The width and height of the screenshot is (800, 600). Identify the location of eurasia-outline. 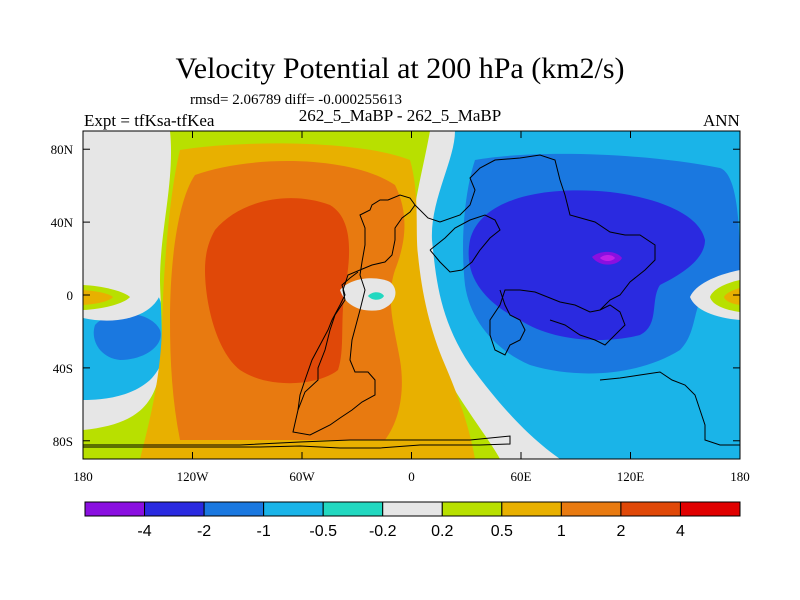
(535, 255).